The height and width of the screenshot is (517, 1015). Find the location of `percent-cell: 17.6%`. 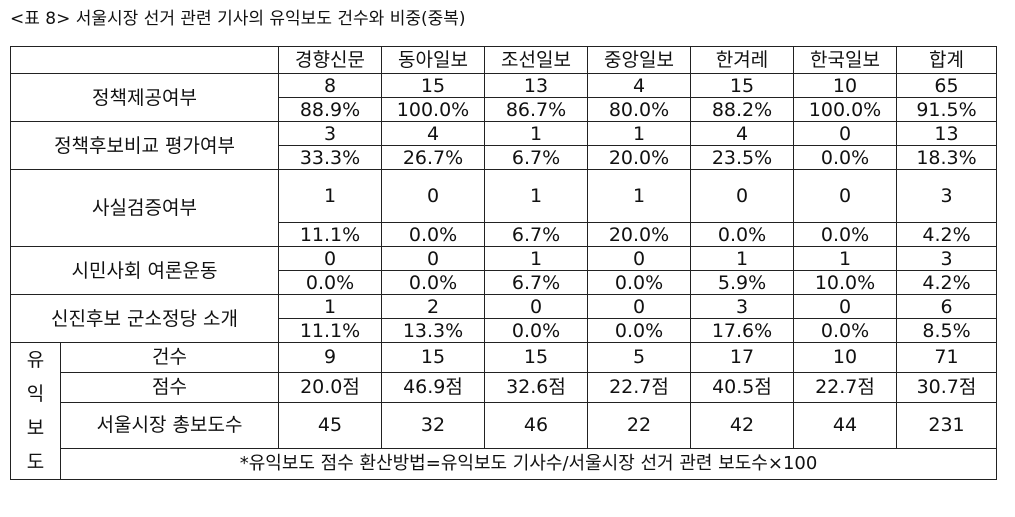

percent-cell: 17.6% is located at coordinates (742, 330).